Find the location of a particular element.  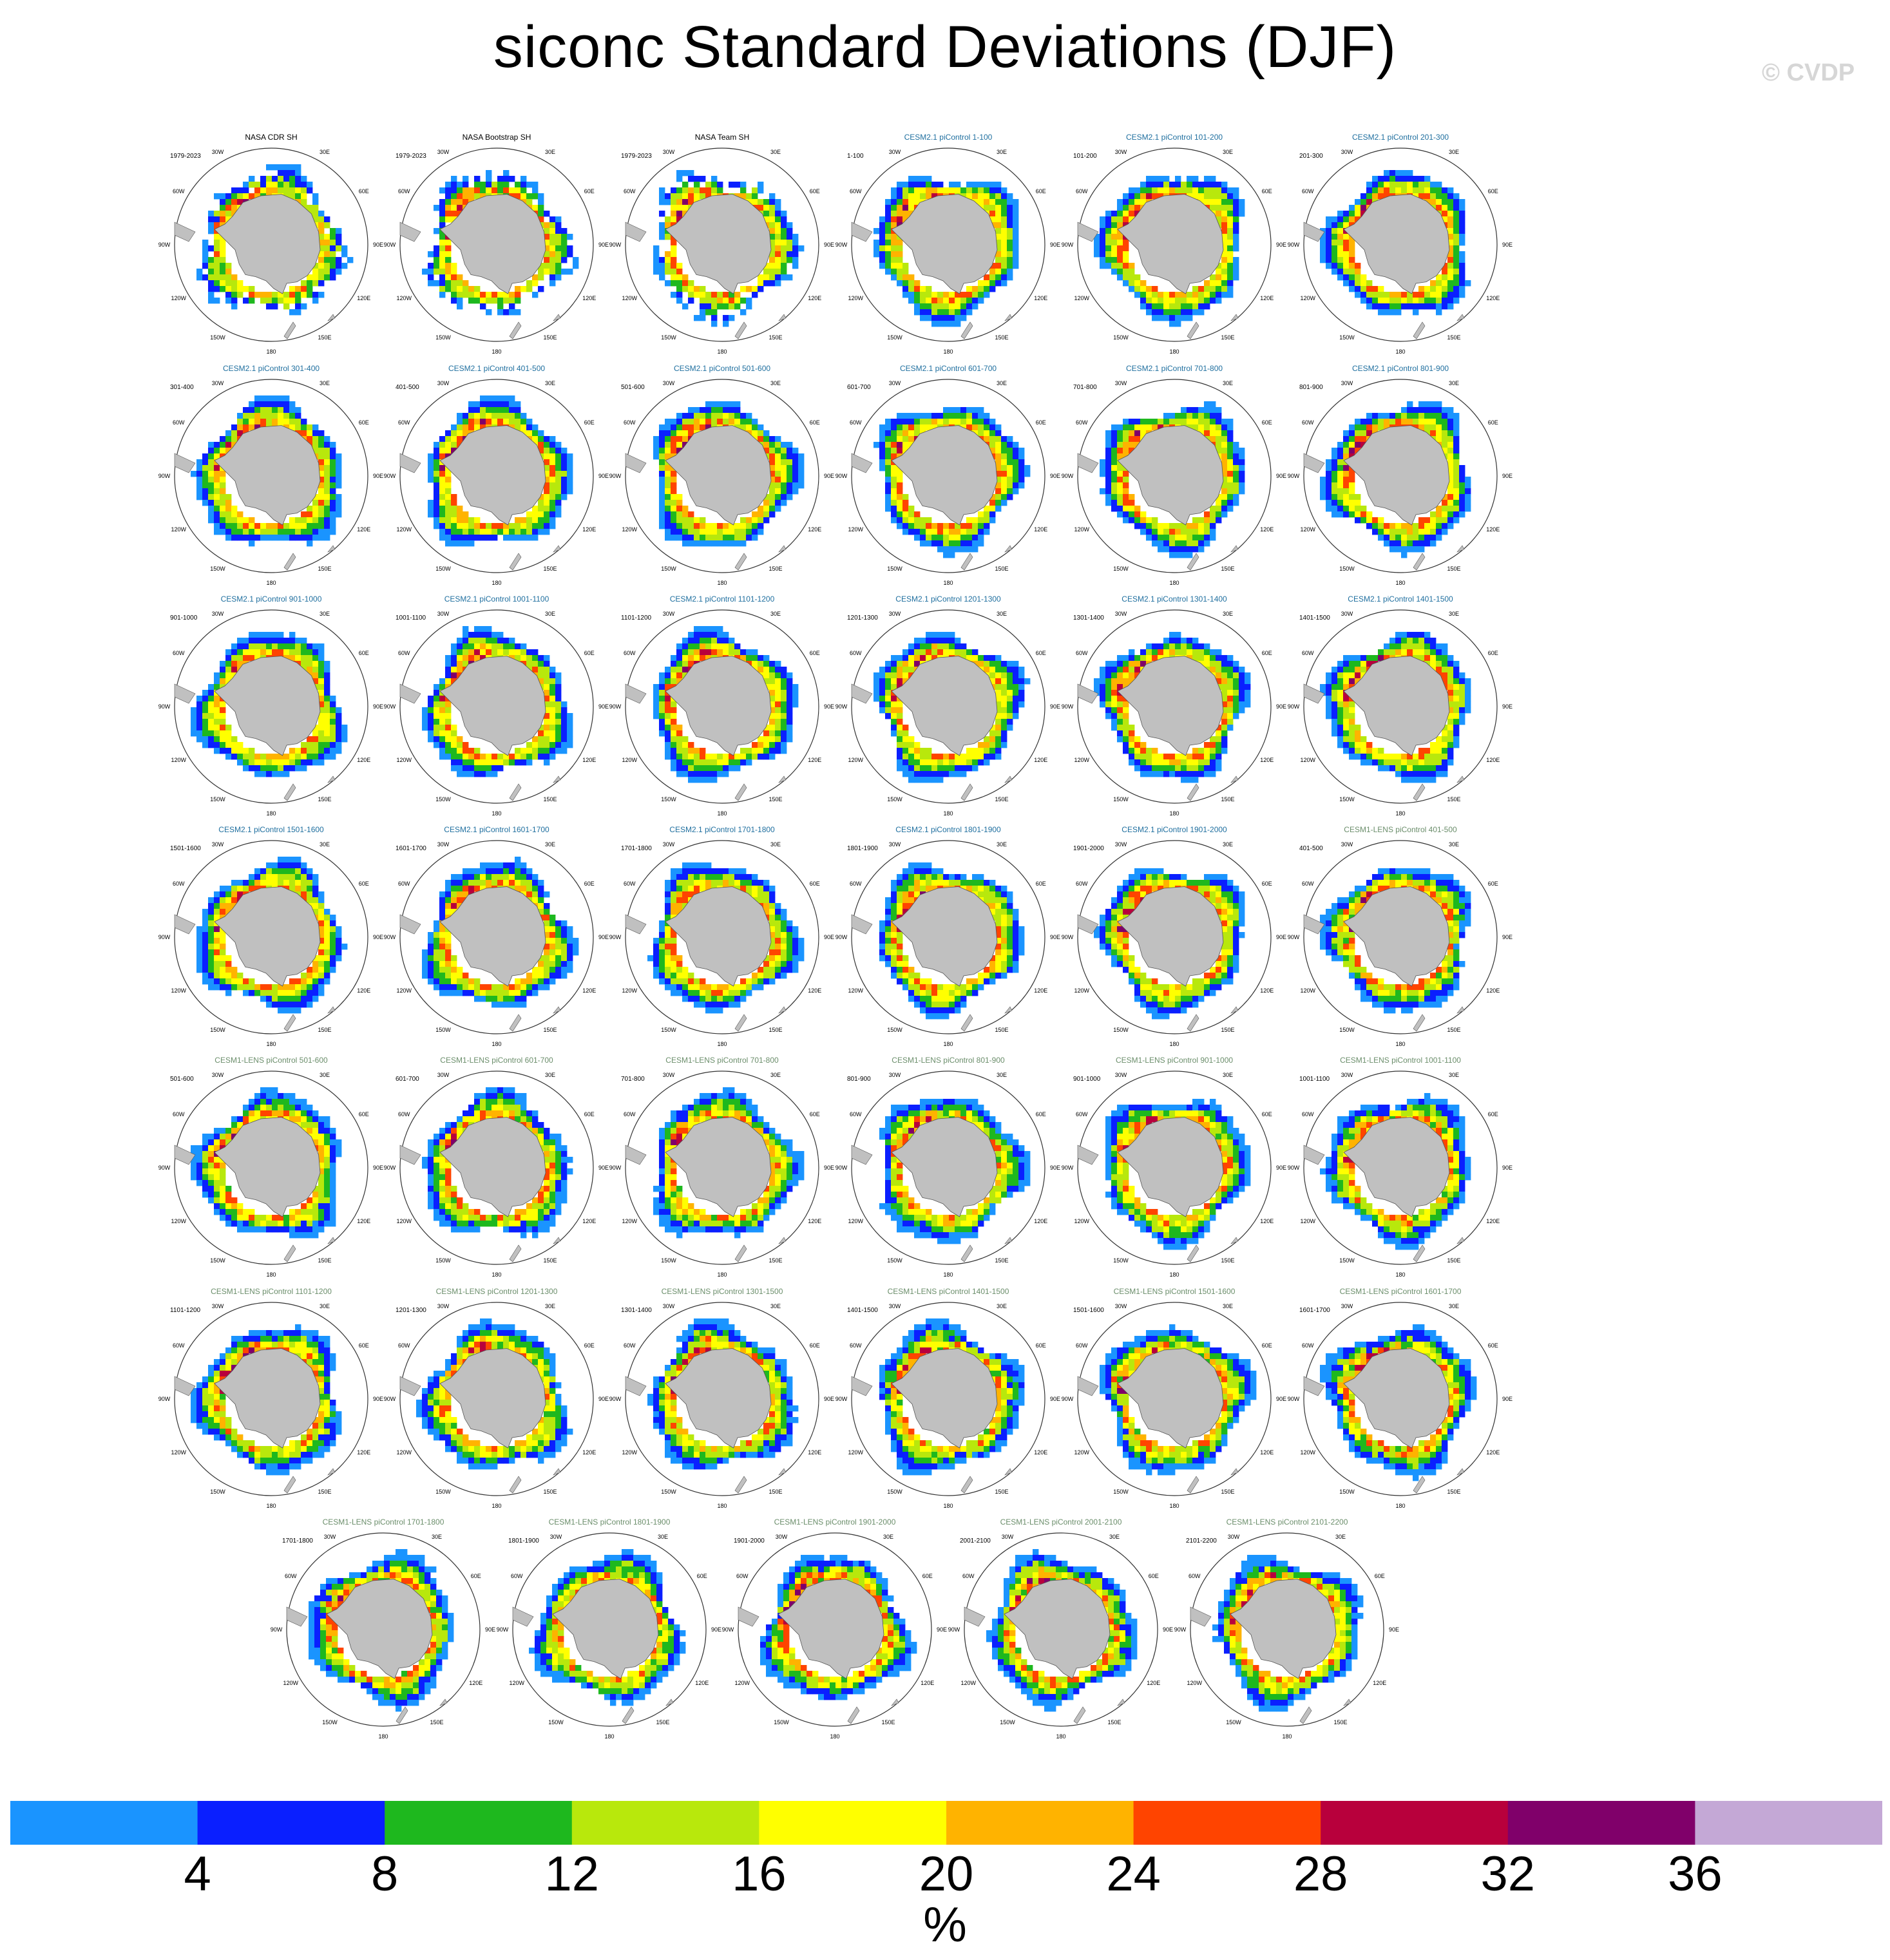

panel-period: 101-200 is located at coordinates (1085, 156).